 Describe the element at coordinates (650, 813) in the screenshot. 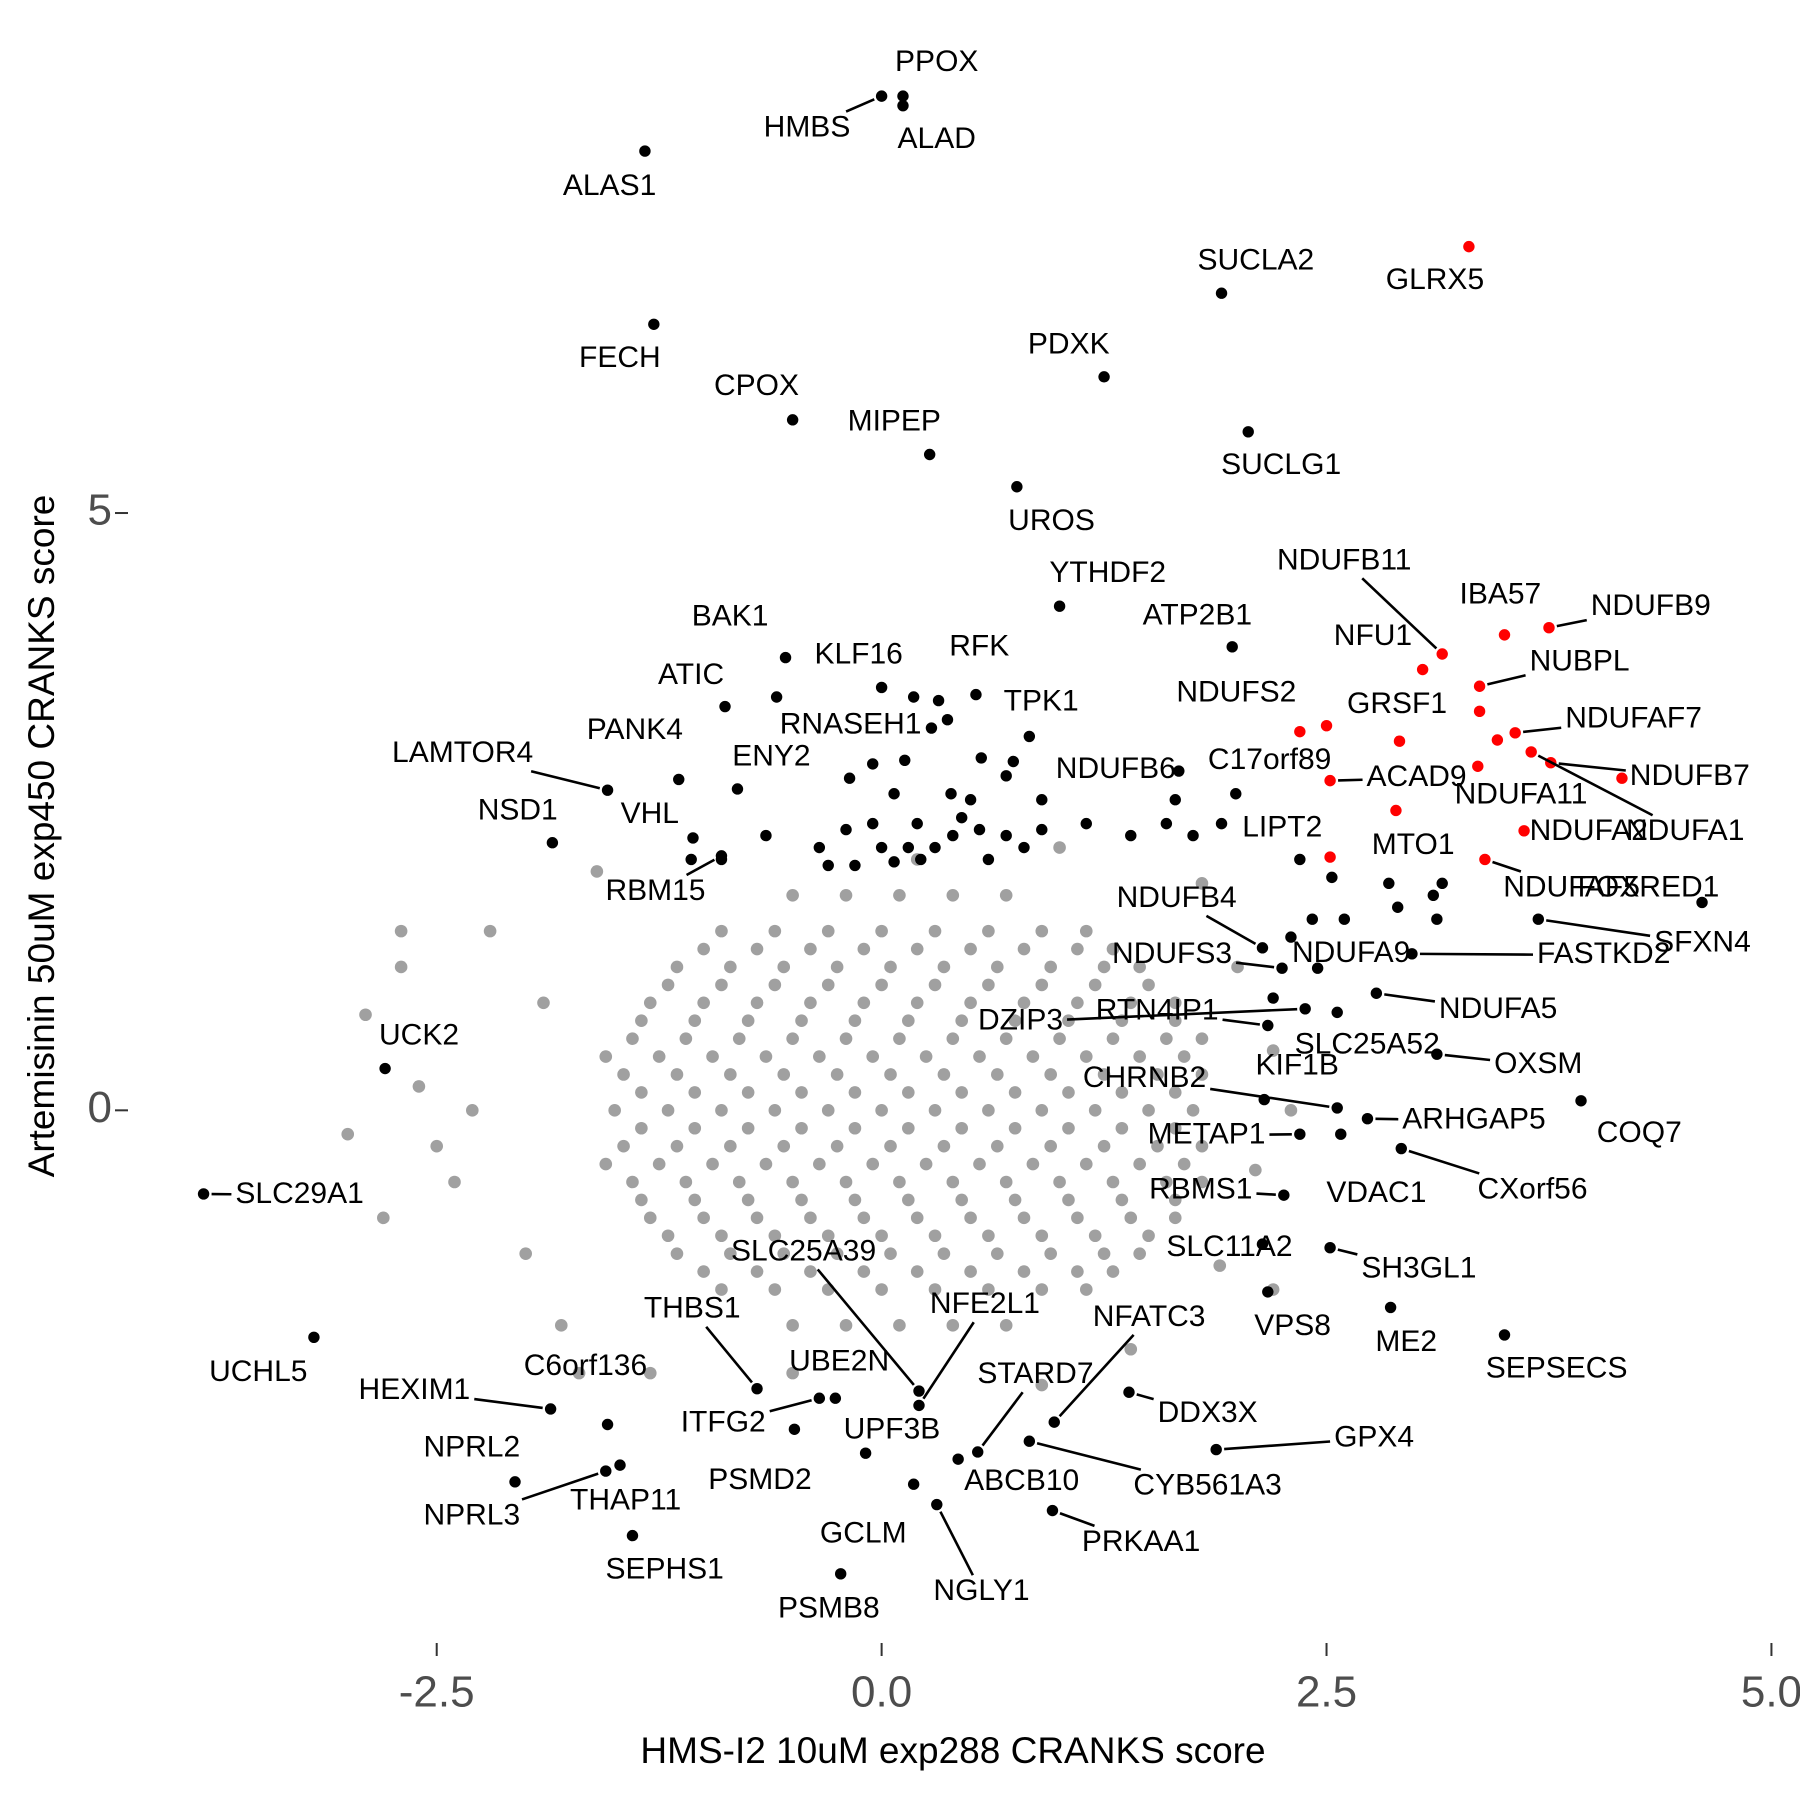

I see `point-label: VHL` at that location.